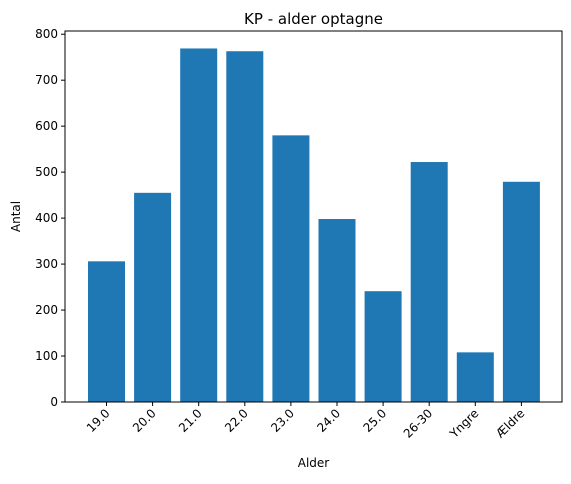 The width and height of the screenshot is (571, 484). Describe the element at coordinates (46, 80) in the screenshot. I see `y-tick-label: 700` at that location.